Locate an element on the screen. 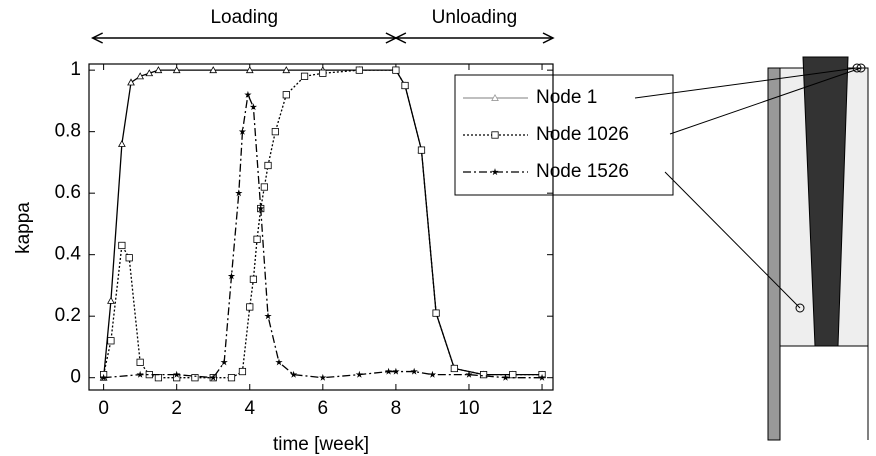  y-tick-label: 0.8 is located at coordinates (68, 131).